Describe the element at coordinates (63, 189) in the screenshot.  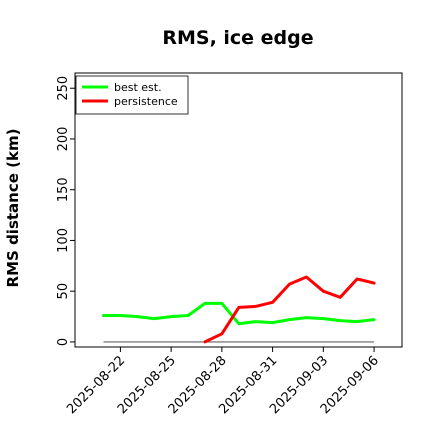
I see `y-tick-label-150: 150` at that location.